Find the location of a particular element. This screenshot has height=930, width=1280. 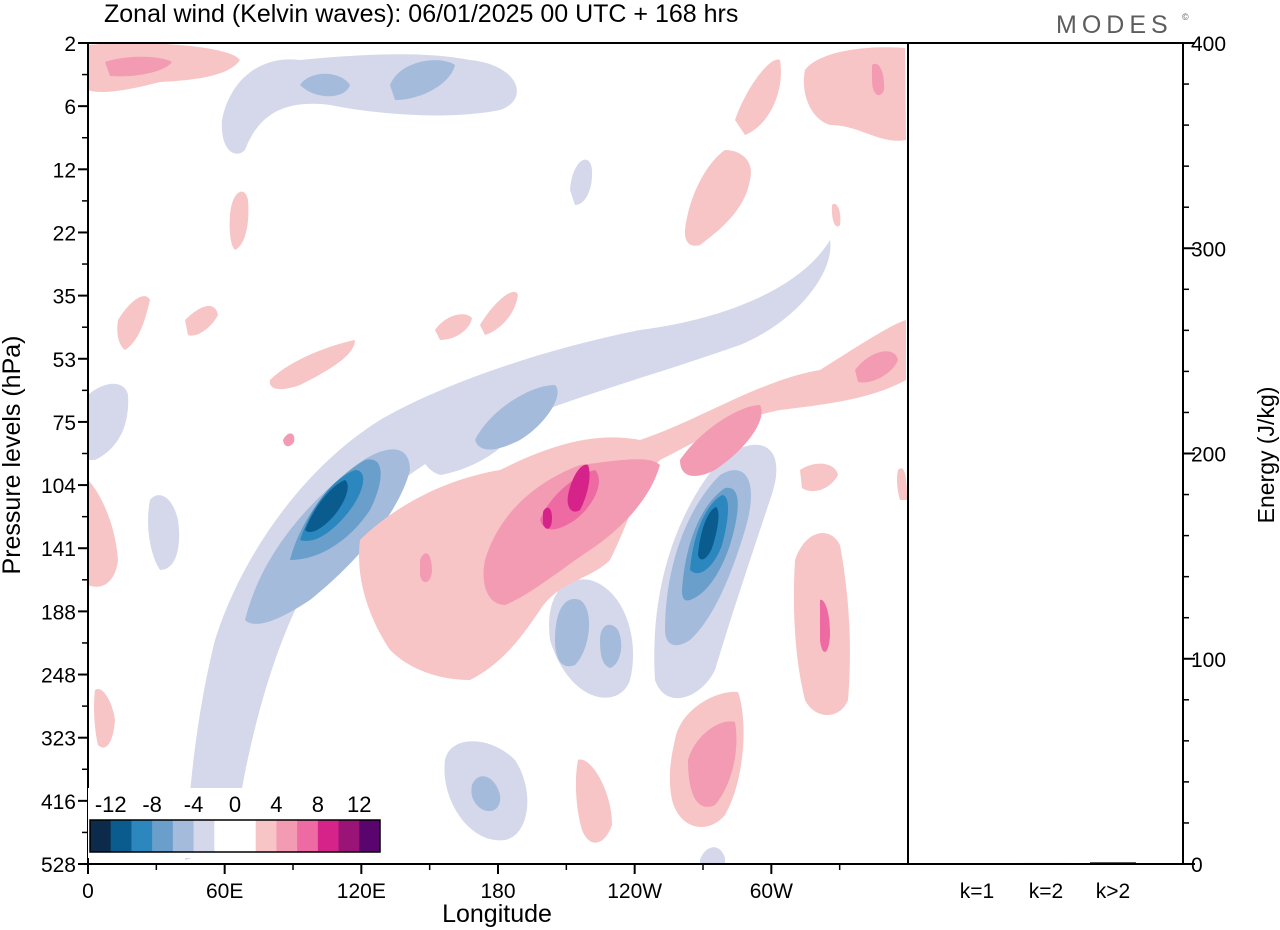

y-tick-label: 2 is located at coordinates (70, 44).